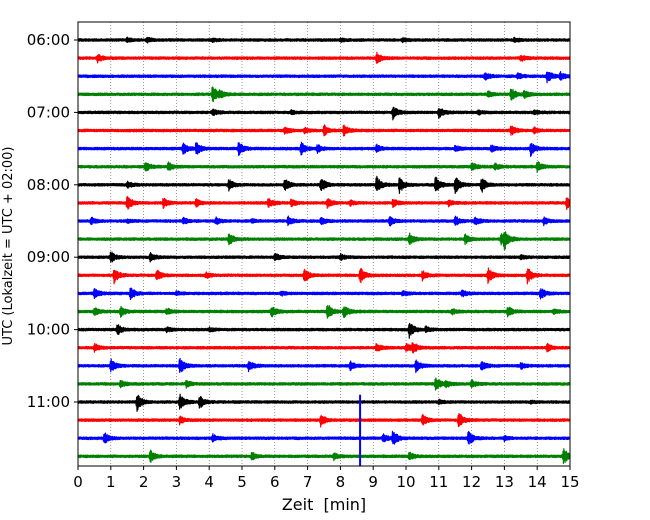 This screenshot has width=650, height=520. I want to click on x-tick-label: 5, so click(242, 482).